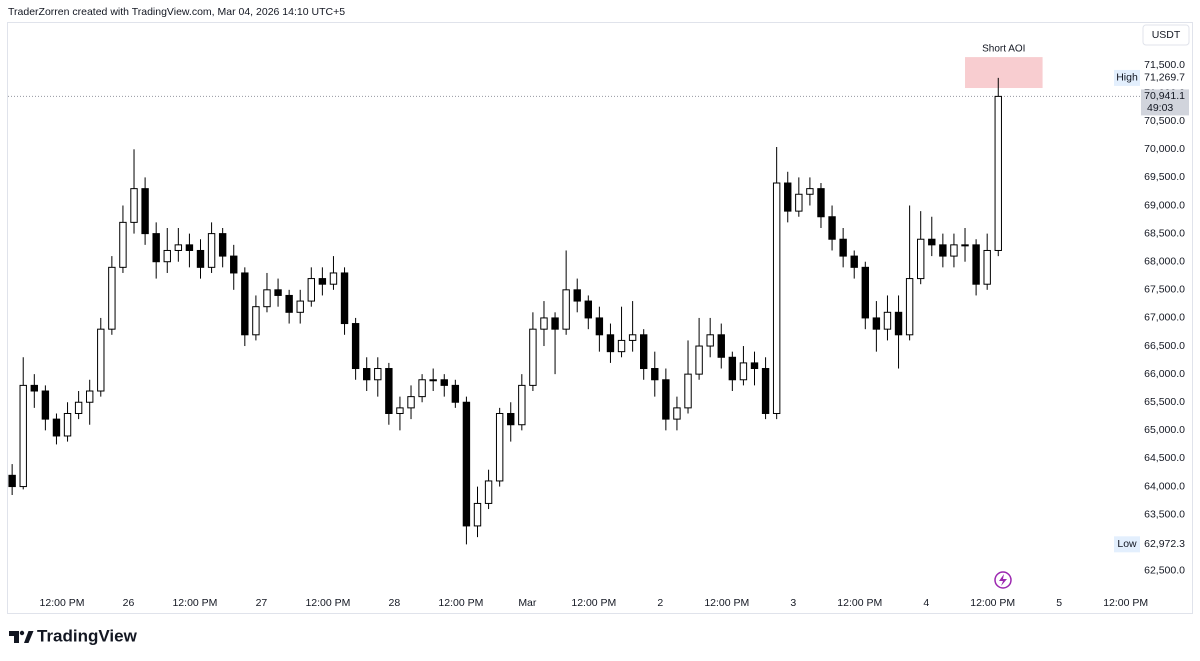 This screenshot has height=661, width=1200. I want to click on y-tick-label: 69,500.0, so click(1164, 177).